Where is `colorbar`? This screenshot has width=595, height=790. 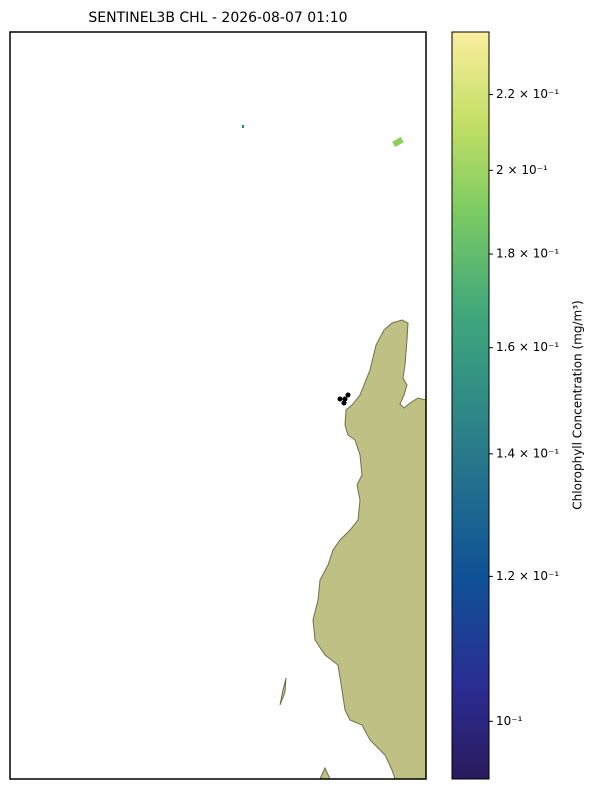 colorbar is located at coordinates (470, 405).